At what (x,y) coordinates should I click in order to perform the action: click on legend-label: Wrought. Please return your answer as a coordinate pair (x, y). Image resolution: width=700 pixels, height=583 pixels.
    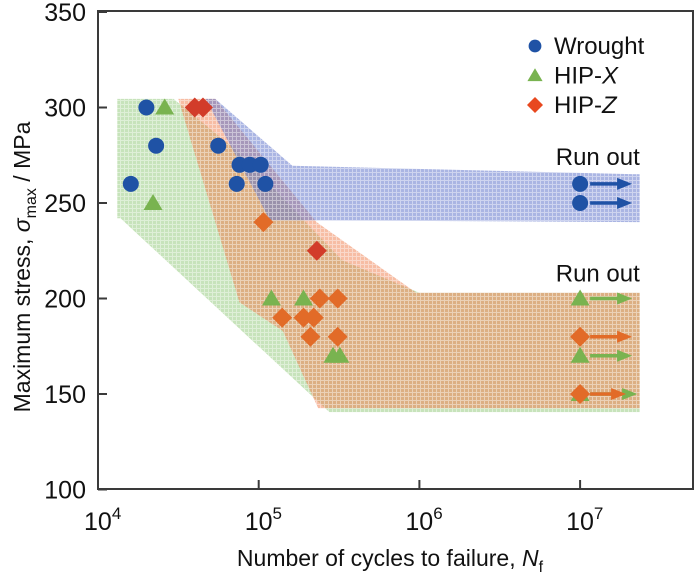
    Looking at the image, I should click on (599, 46).